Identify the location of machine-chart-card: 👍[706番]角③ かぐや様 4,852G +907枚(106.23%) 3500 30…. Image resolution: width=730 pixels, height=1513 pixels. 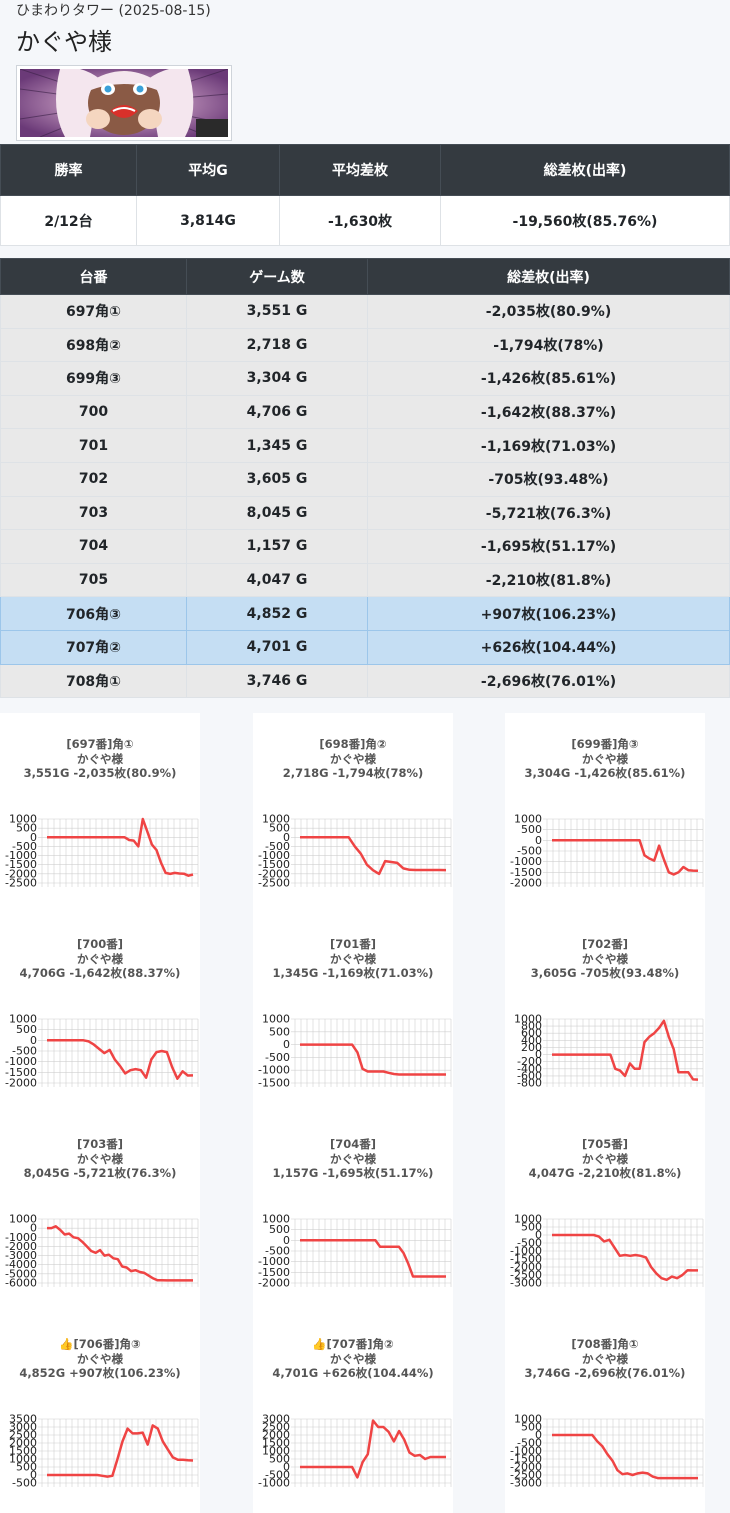
(100, 1413).